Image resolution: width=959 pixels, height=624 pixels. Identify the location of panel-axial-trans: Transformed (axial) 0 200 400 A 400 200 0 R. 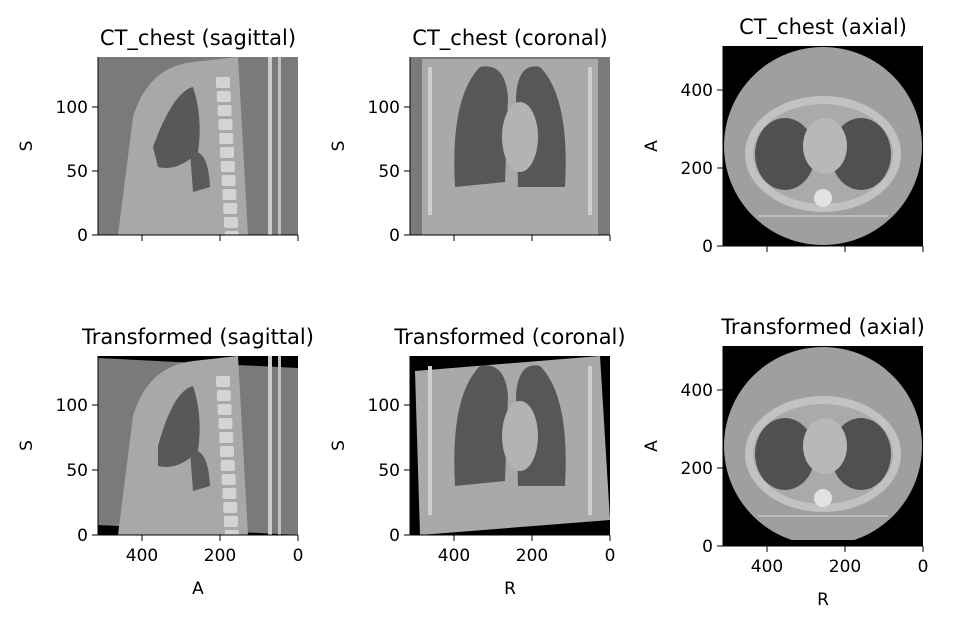
(785, 462).